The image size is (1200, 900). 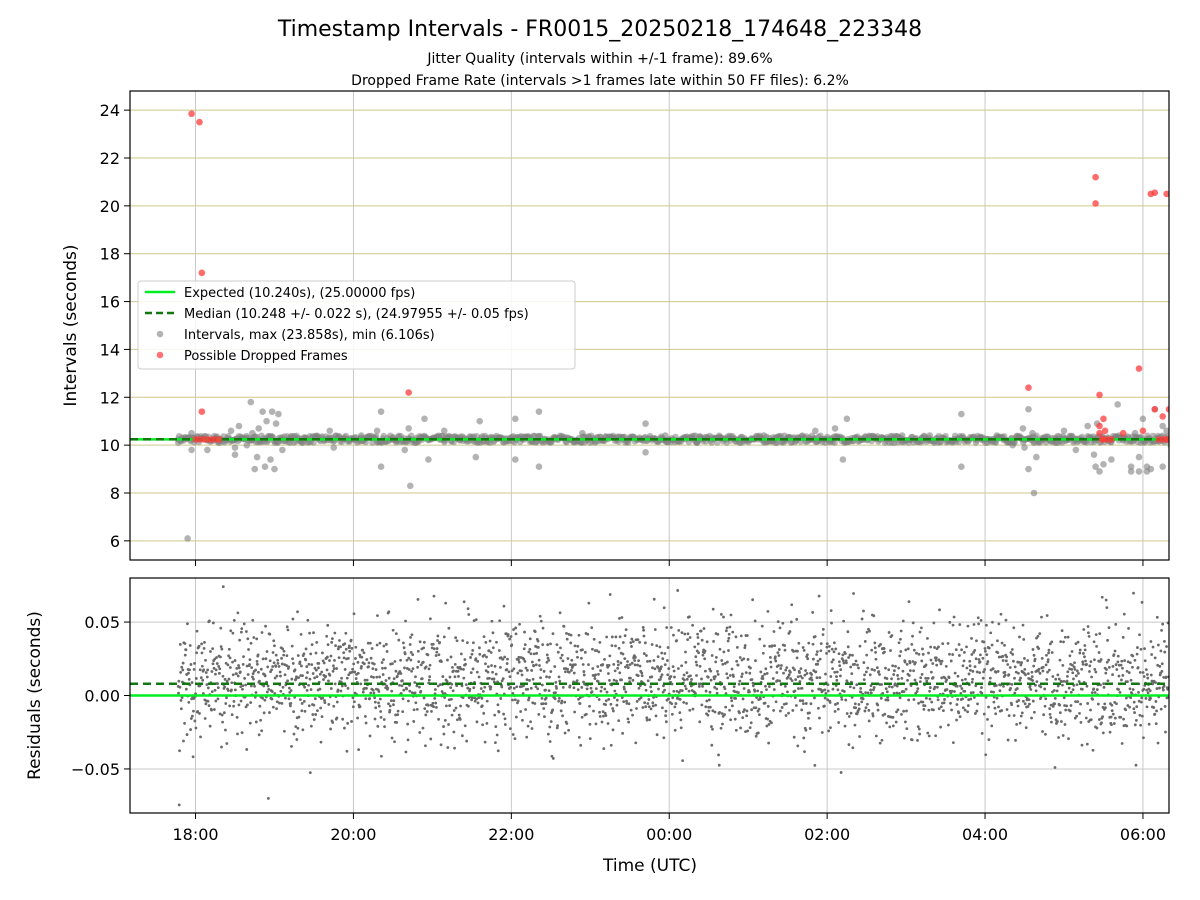 What do you see at coordinates (1111, 439) in the screenshot?
I see `dropped-frame-point` at bounding box center [1111, 439].